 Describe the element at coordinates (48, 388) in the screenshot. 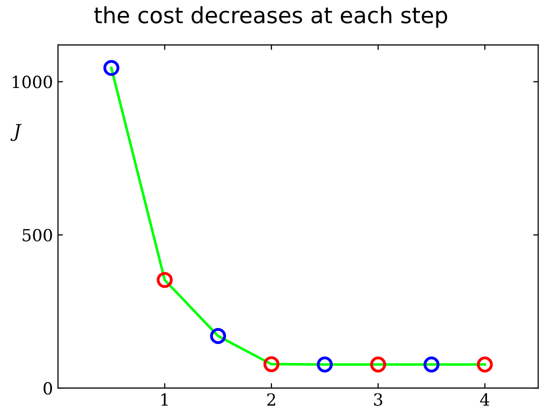

I see `y-tick-label: 0` at that location.